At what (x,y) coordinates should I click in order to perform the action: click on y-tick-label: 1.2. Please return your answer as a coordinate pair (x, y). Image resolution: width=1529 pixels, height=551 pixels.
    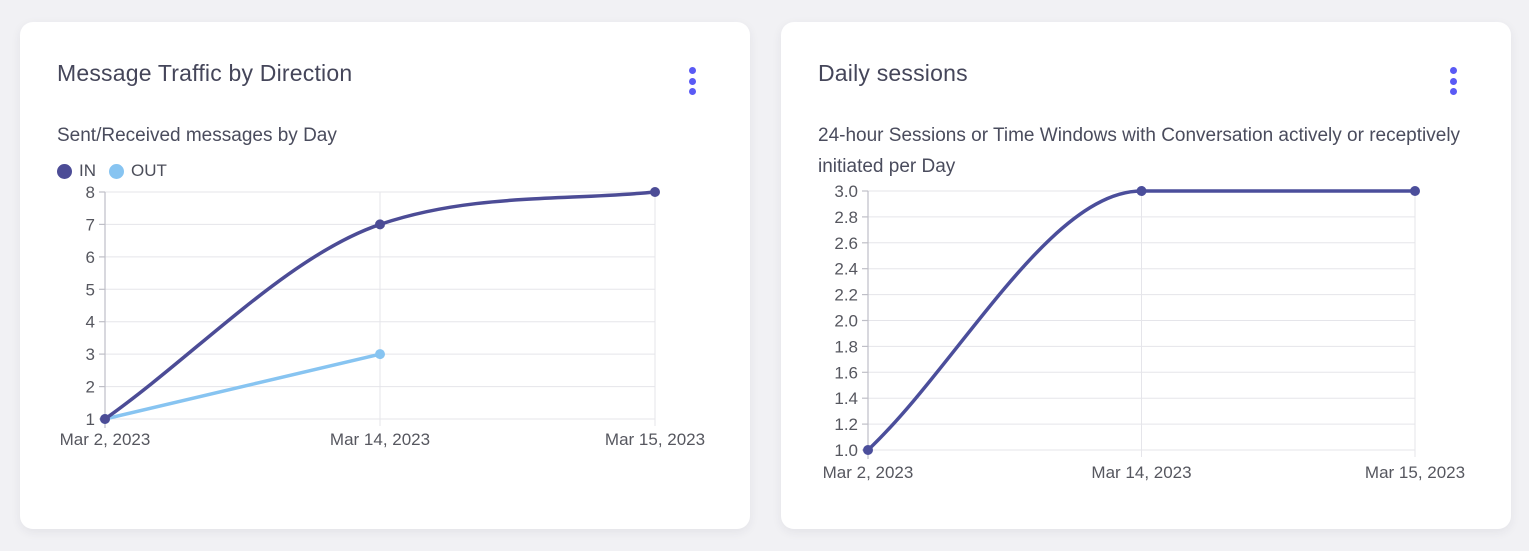
    Looking at the image, I should click on (846, 424).